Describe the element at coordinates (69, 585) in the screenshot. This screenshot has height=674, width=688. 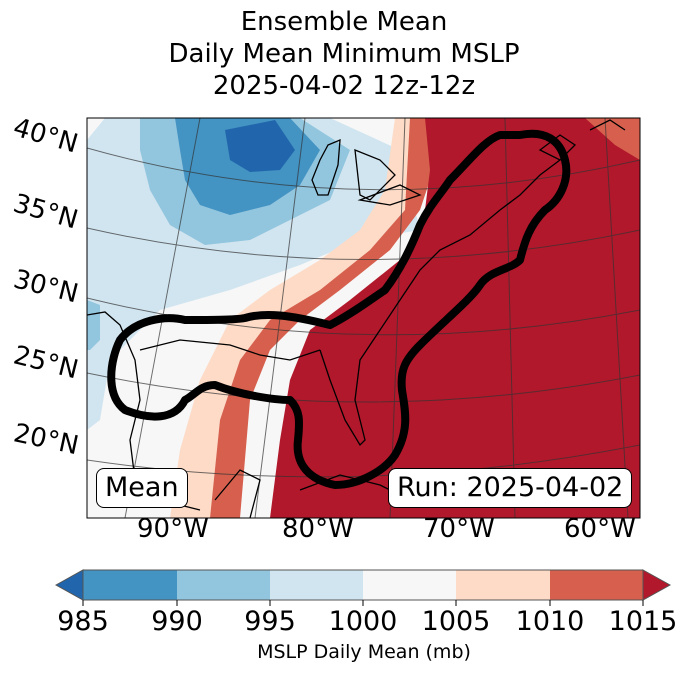
I see `colorbar-under-arrow` at that location.